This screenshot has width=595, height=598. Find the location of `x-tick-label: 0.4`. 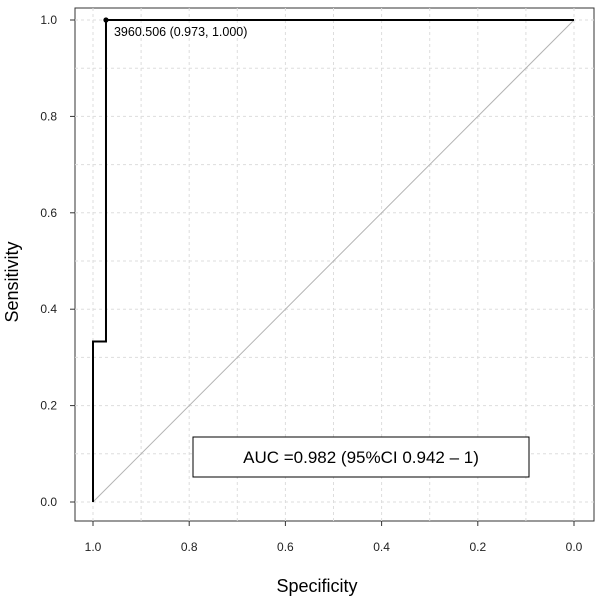

x-tick-label: 0.4 is located at coordinates (381, 547).